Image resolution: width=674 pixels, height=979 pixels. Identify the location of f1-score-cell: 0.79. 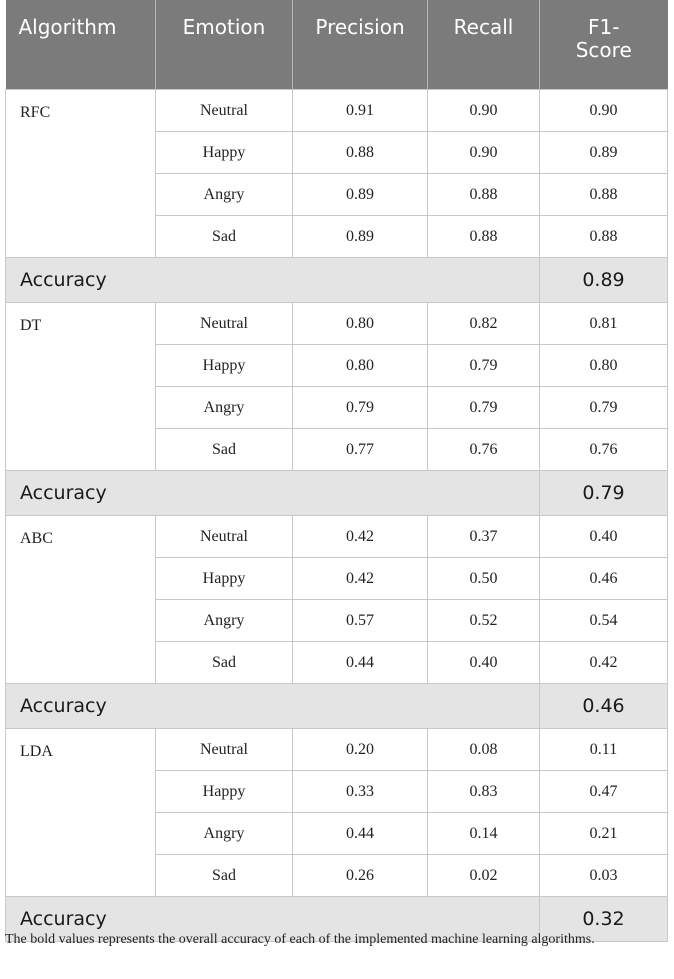
(603, 407).